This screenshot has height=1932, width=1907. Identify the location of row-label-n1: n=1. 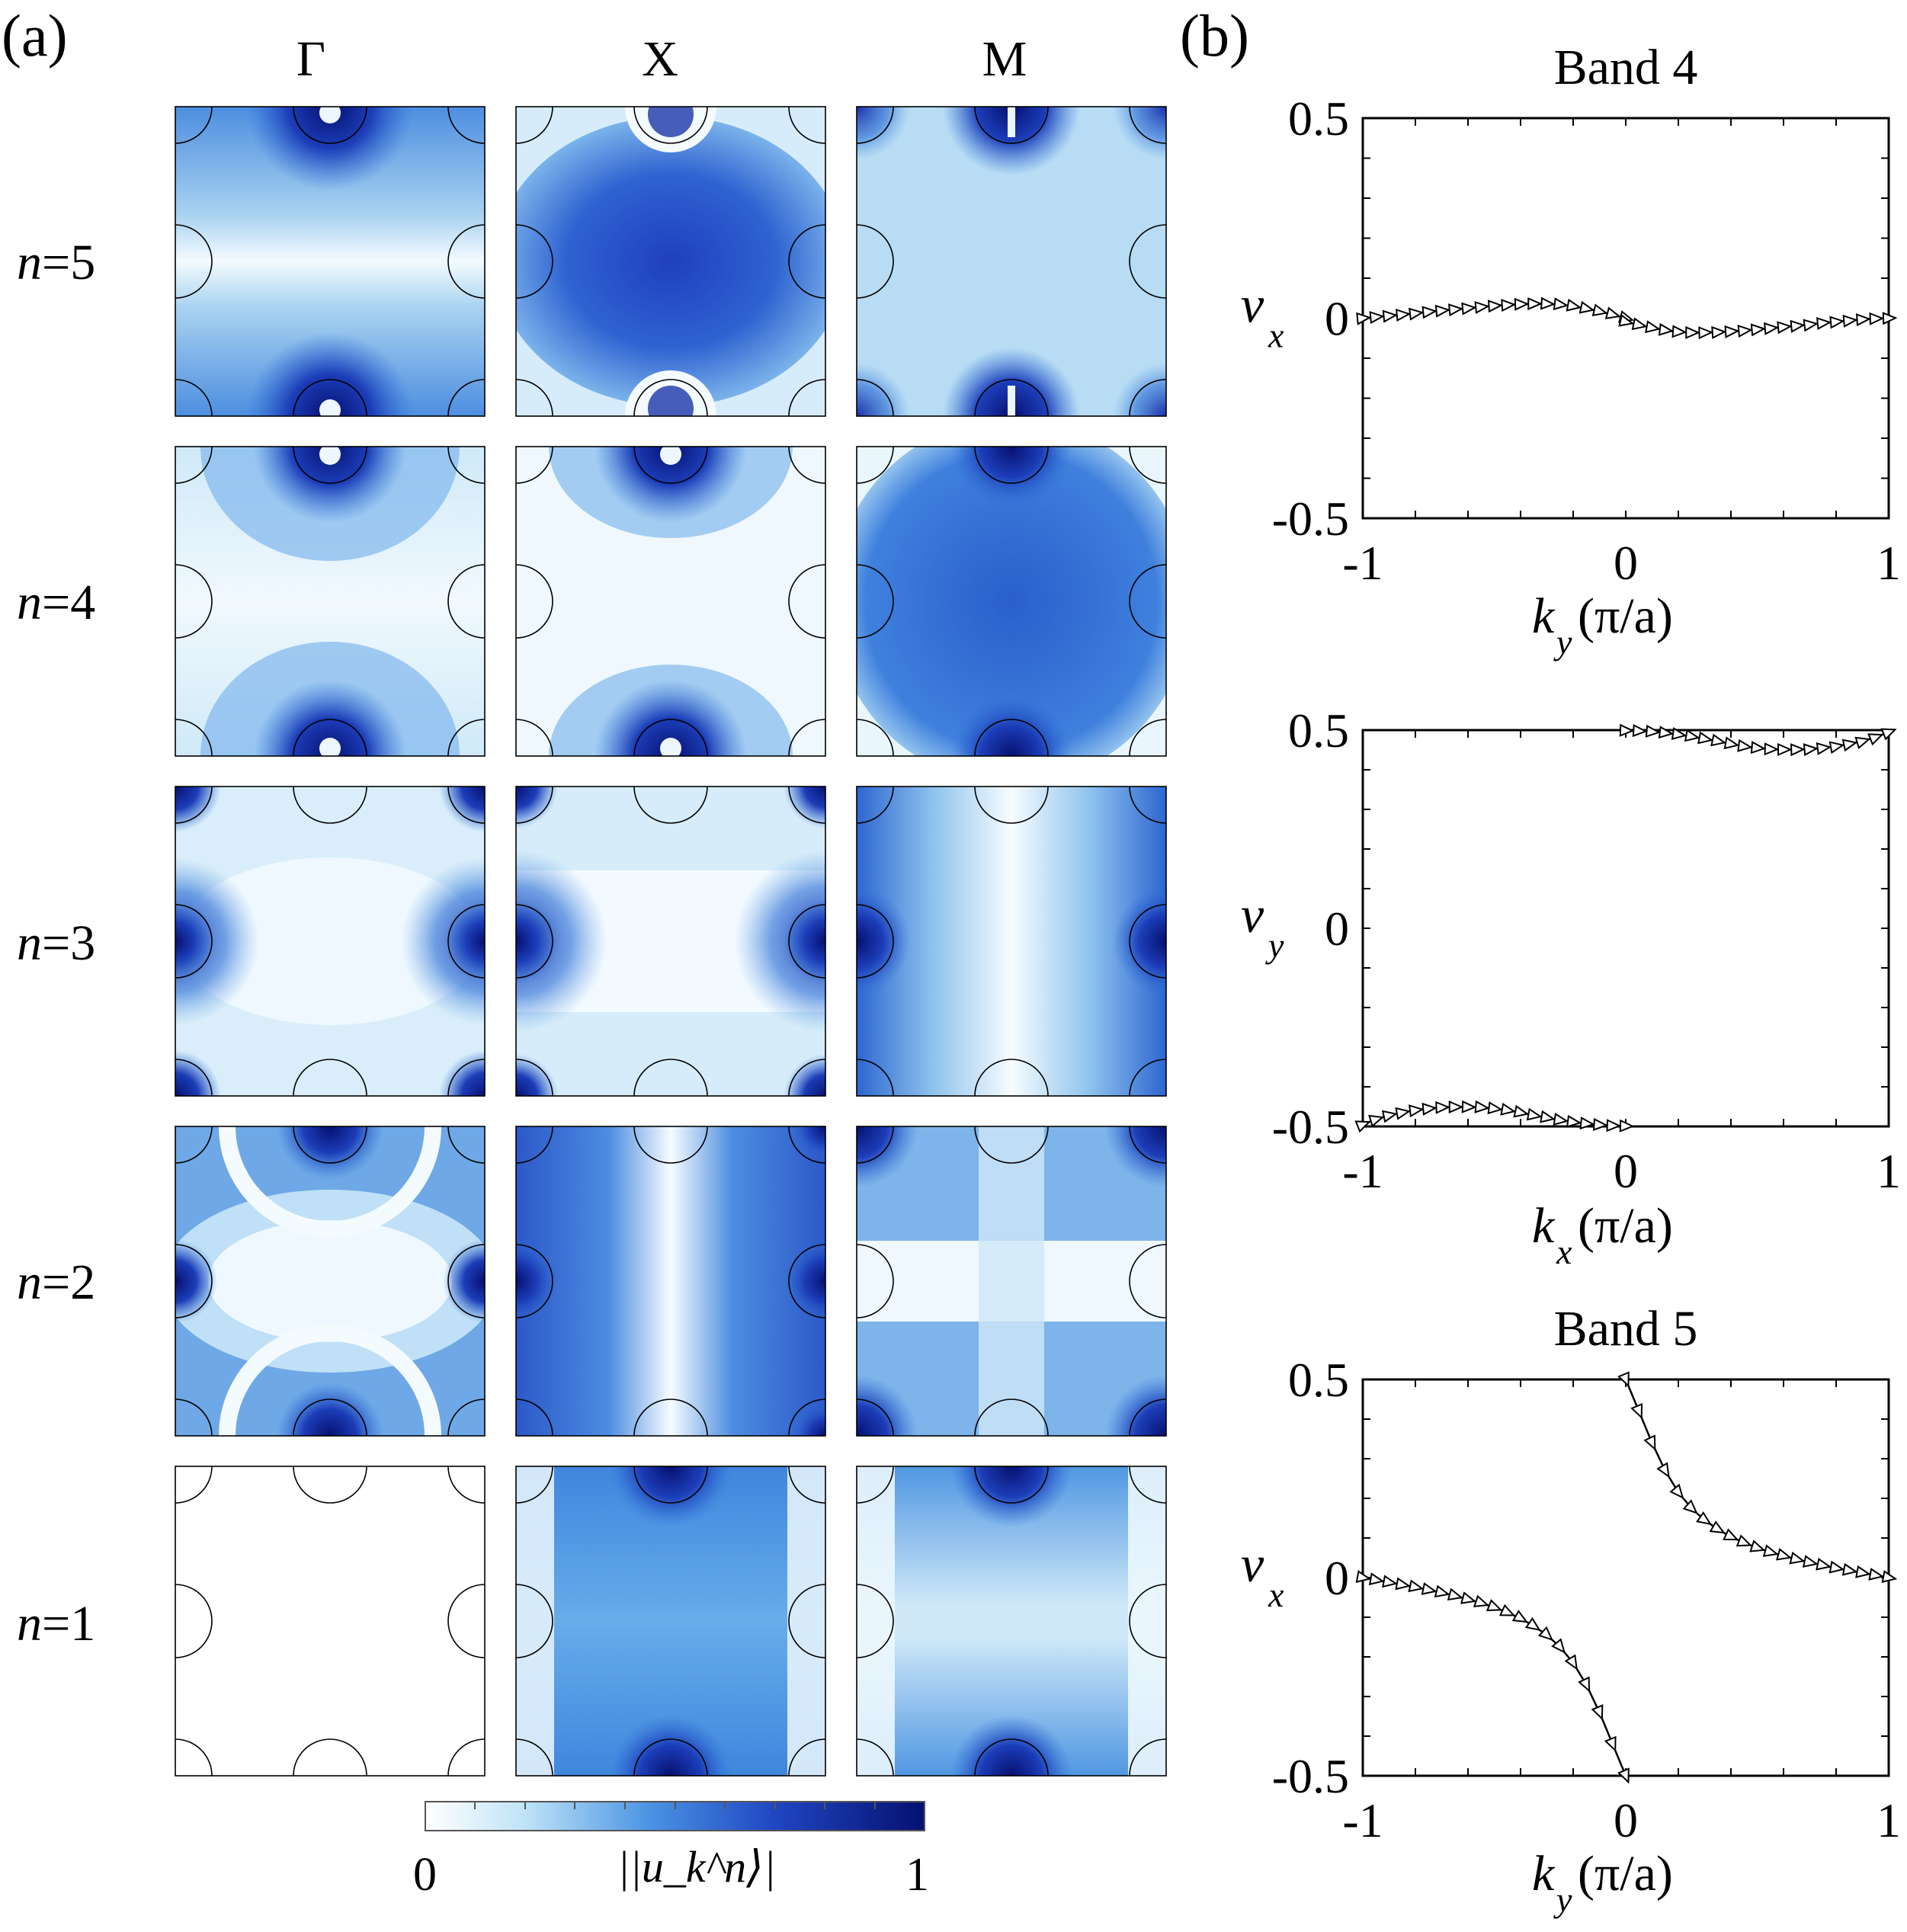
(56, 1624).